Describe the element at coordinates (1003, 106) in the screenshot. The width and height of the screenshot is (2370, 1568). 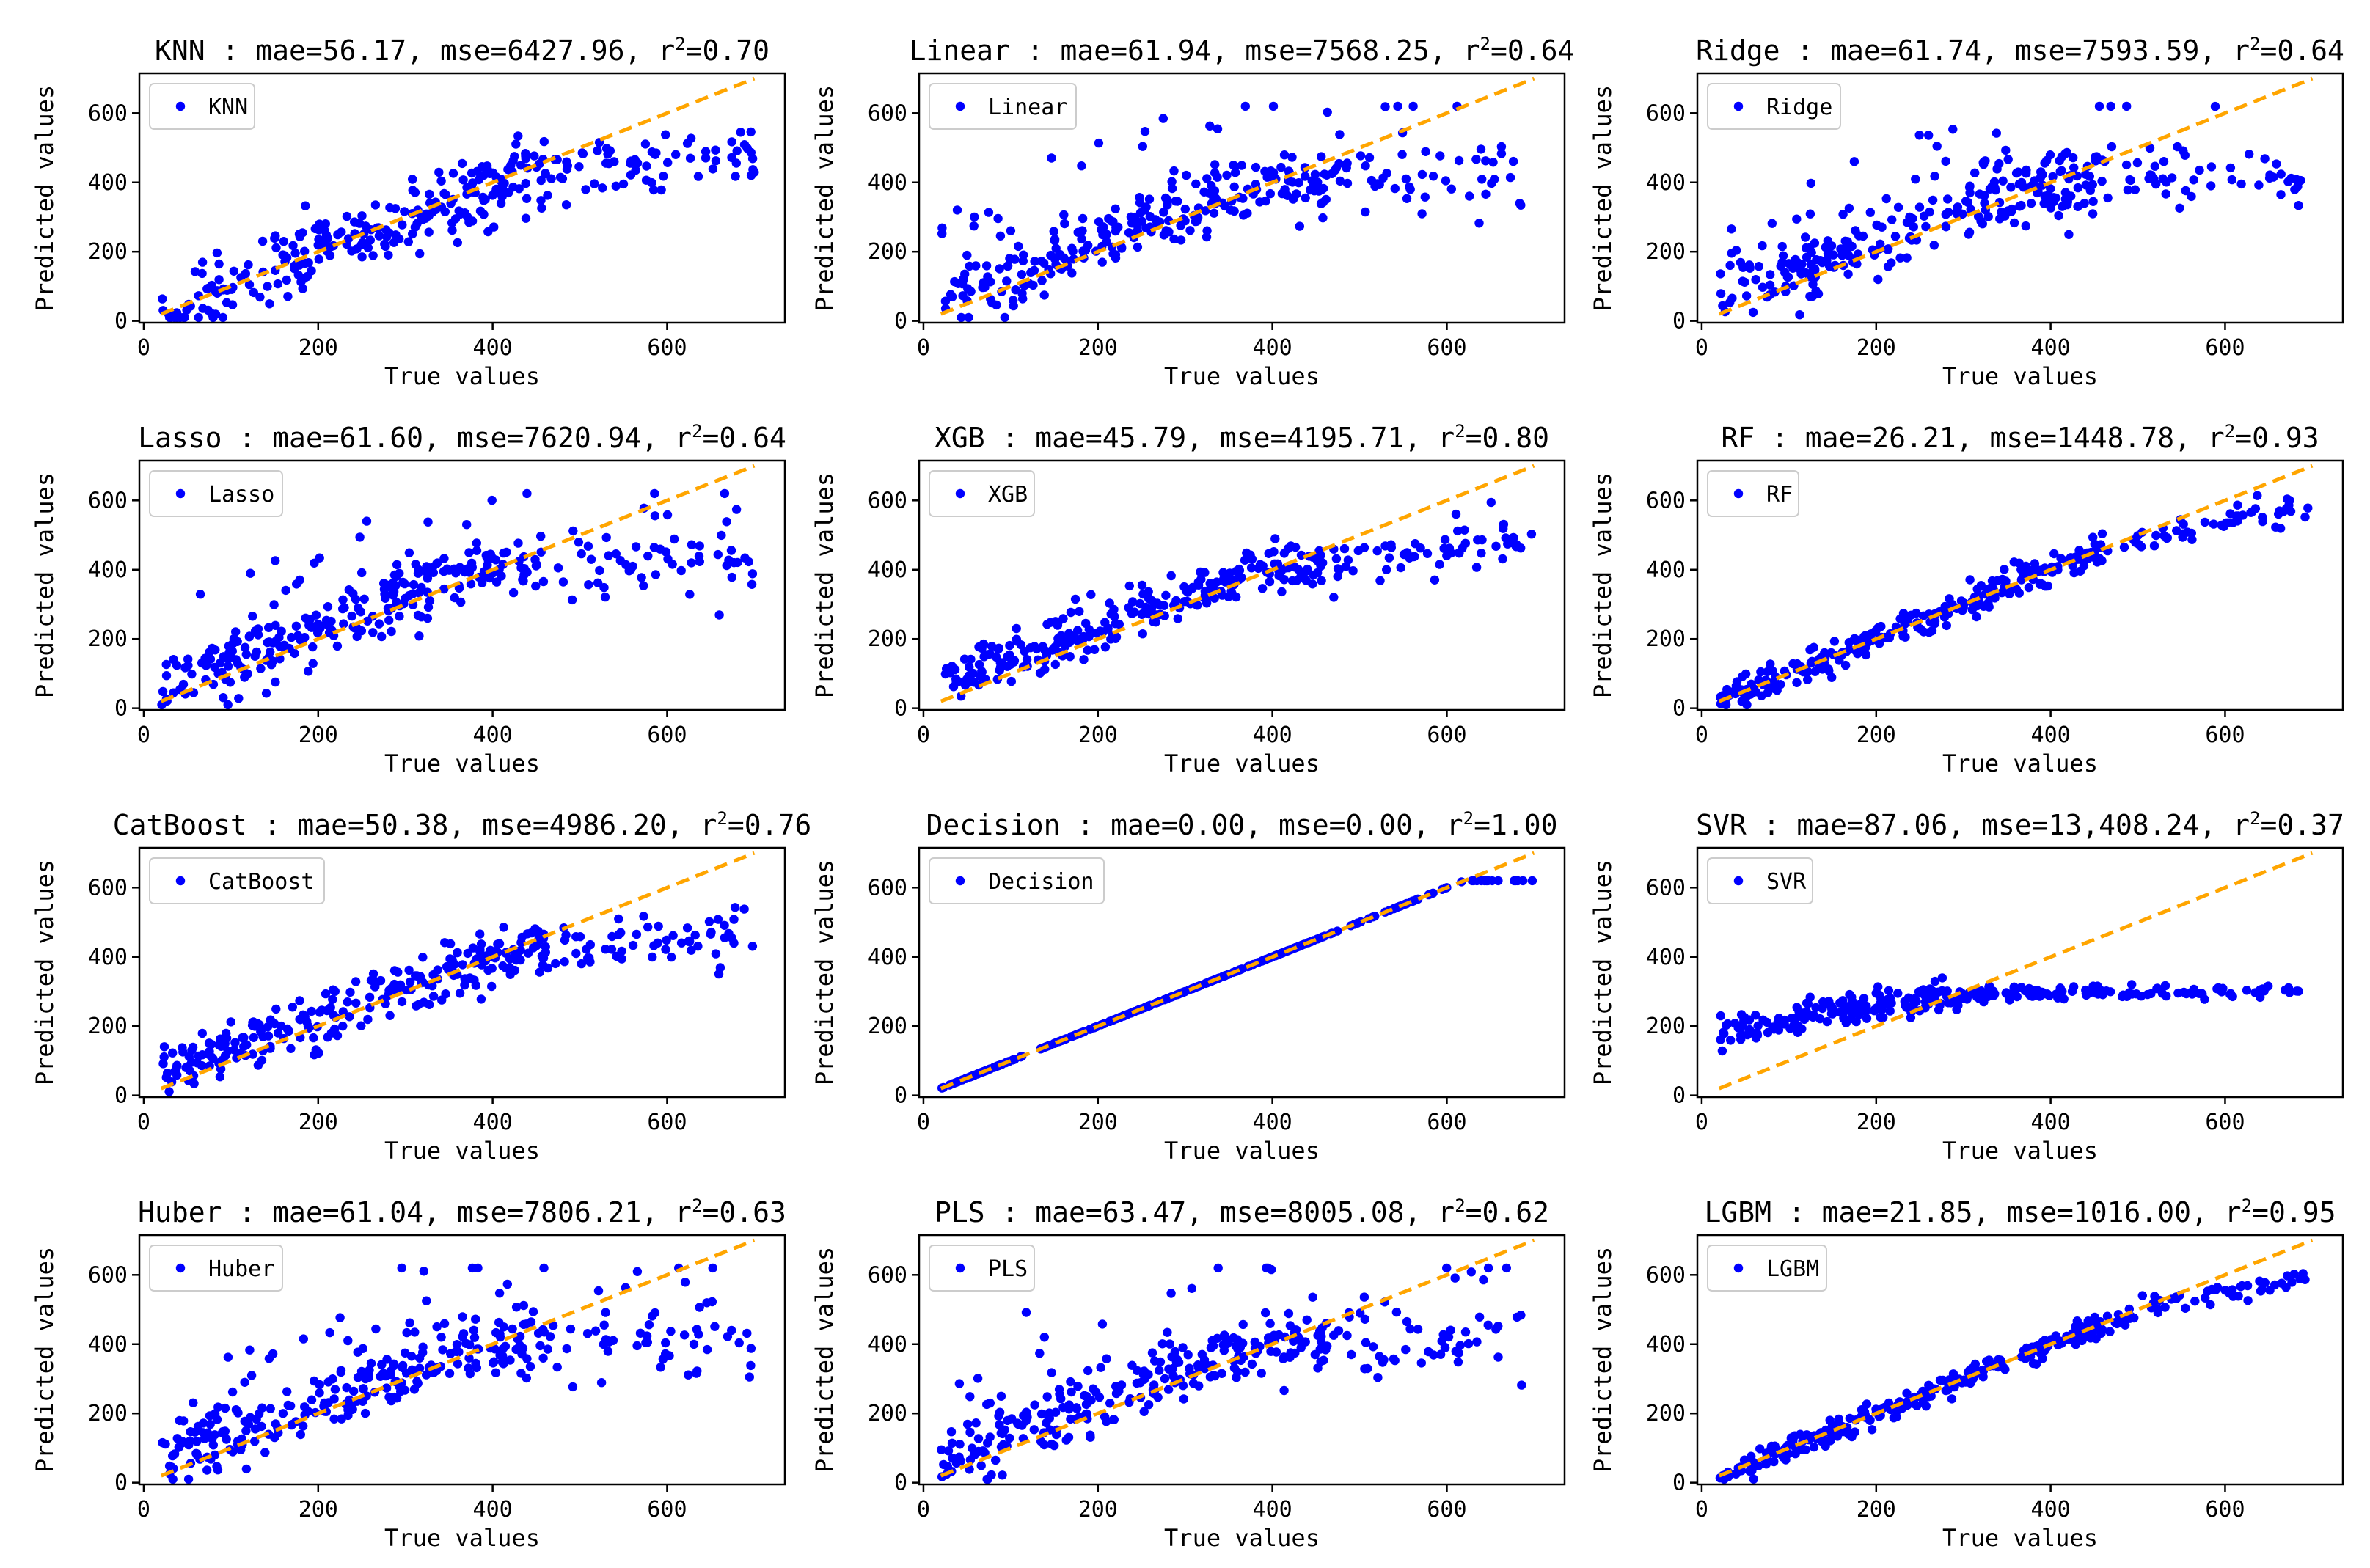
I see `legend: Linear` at that location.